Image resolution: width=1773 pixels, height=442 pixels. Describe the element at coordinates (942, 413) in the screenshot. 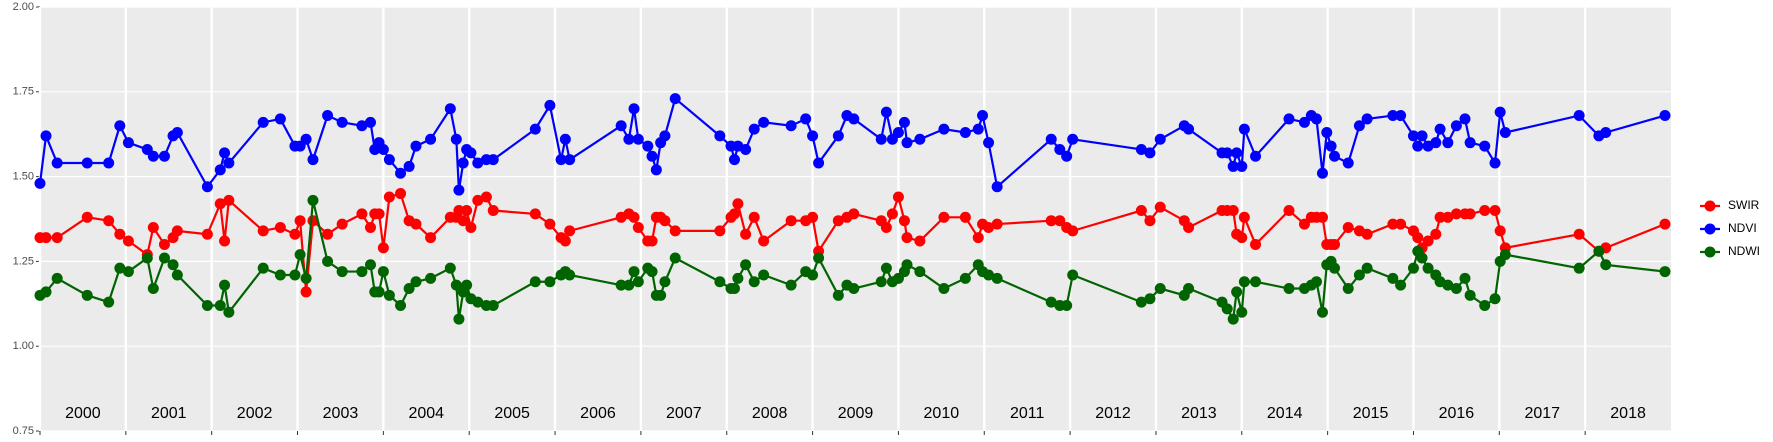

I see `x-tick-label: 2010` at that location.